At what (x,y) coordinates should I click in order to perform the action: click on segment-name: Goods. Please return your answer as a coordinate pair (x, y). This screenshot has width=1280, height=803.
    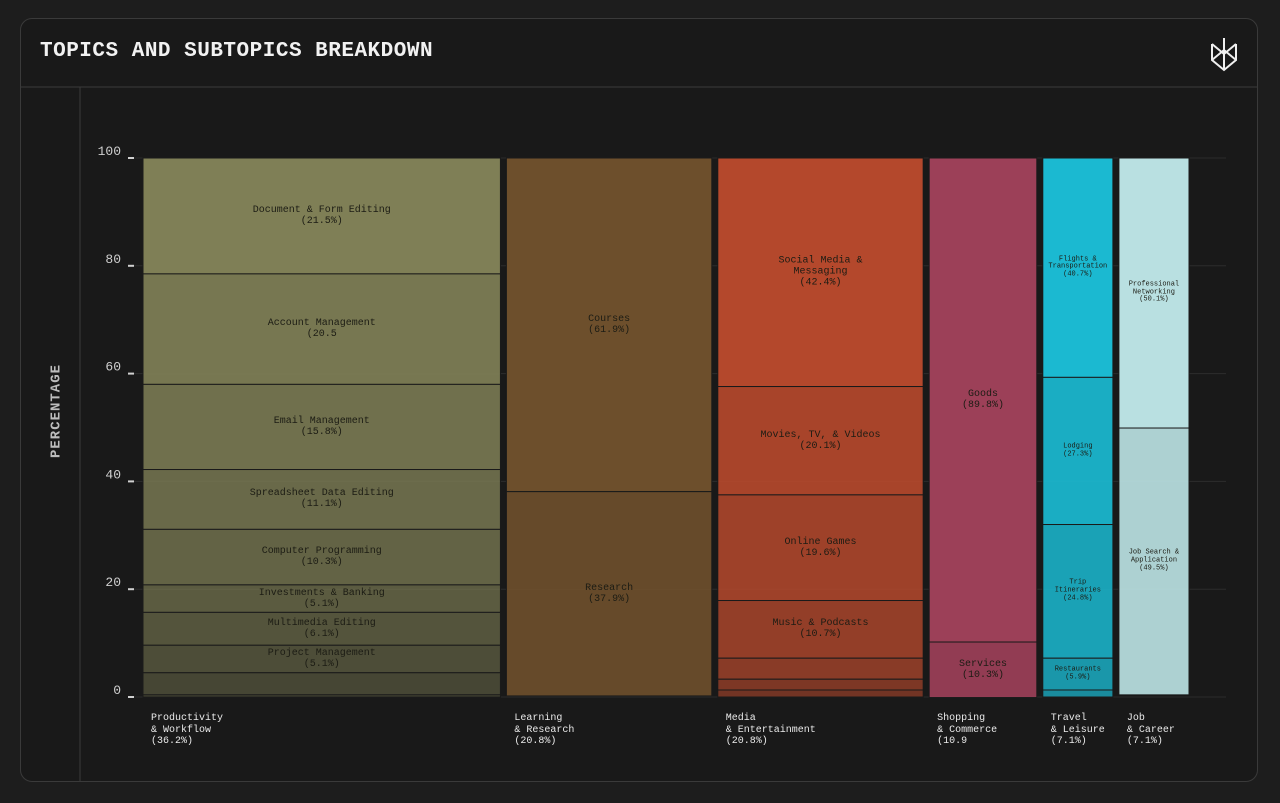
    Looking at the image, I should click on (982, 394).